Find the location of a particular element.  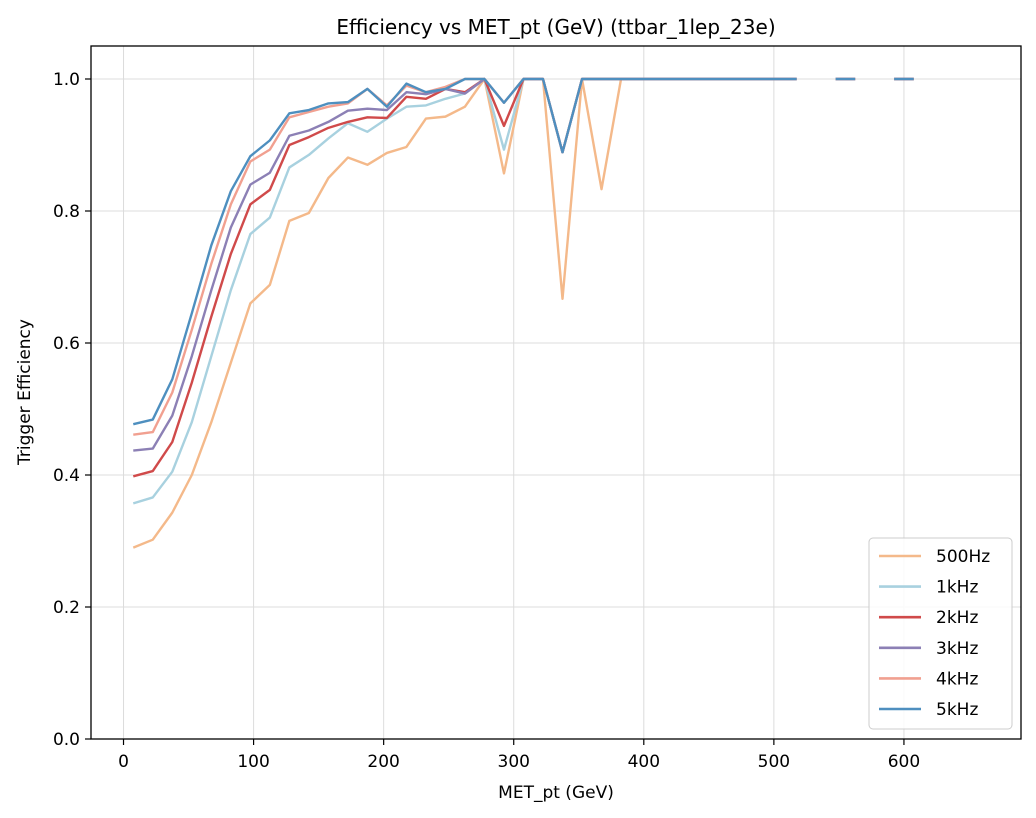

y-tick-label: 0.2 is located at coordinates (66, 608).